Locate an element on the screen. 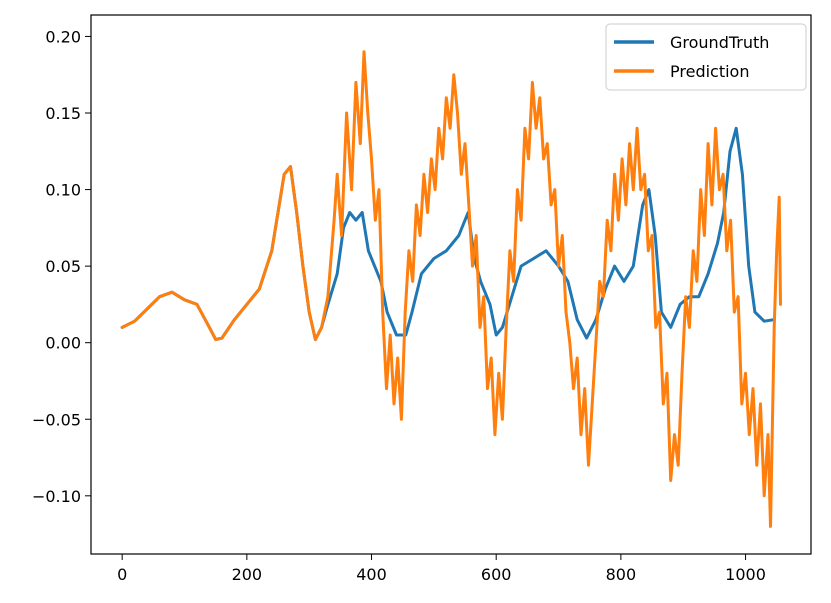 The width and height of the screenshot is (831, 603). y-tick-label: 0.10 is located at coordinates (63, 190).